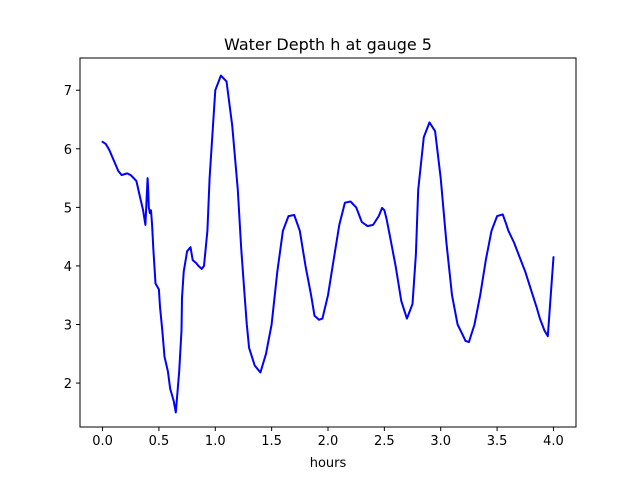  What do you see at coordinates (68, 326) in the screenshot?
I see `y-tick-label: 3` at bounding box center [68, 326].